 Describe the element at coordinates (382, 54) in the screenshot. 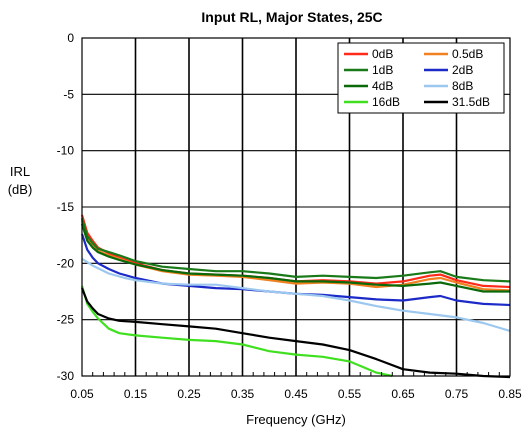

I see `legend-label: 0dB` at that location.